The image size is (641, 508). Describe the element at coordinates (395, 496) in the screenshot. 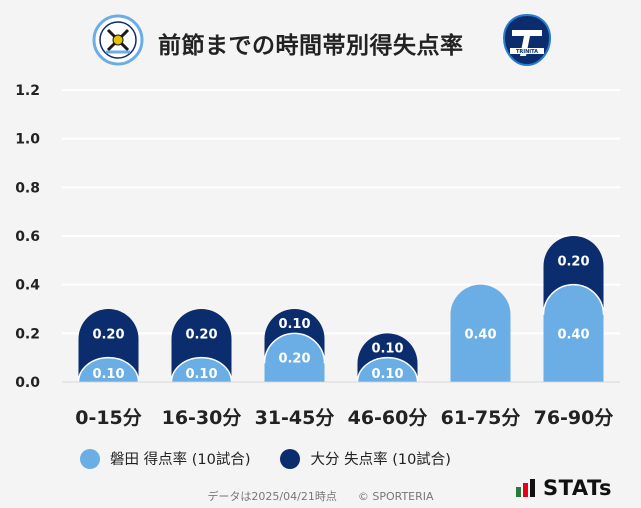

I see `footer-credit: © SPORTERIA` at that location.